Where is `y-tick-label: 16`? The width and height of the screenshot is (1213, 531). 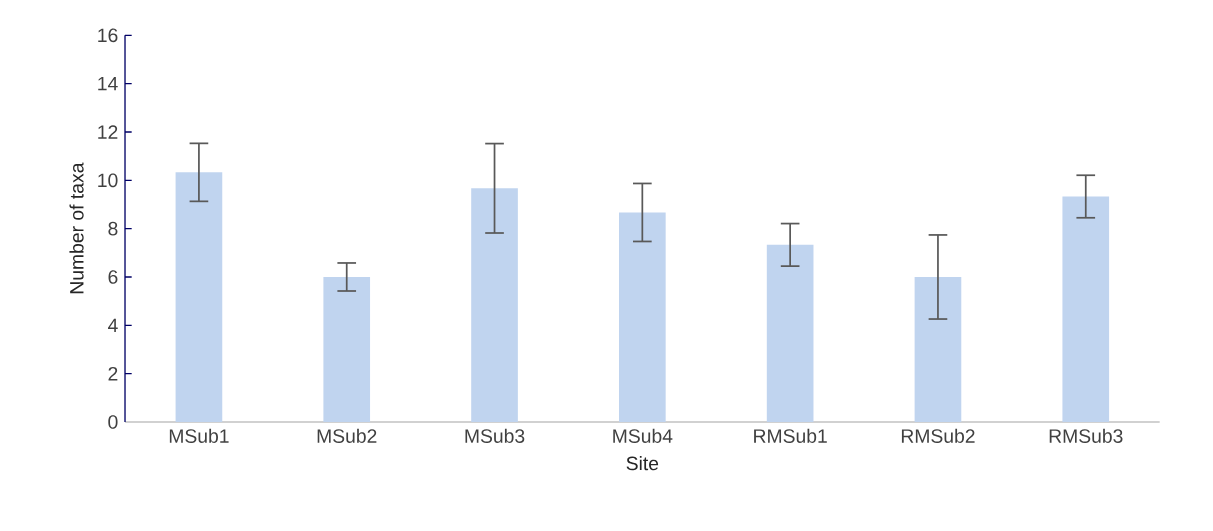
y-tick-label: 16 is located at coordinates (108, 35).